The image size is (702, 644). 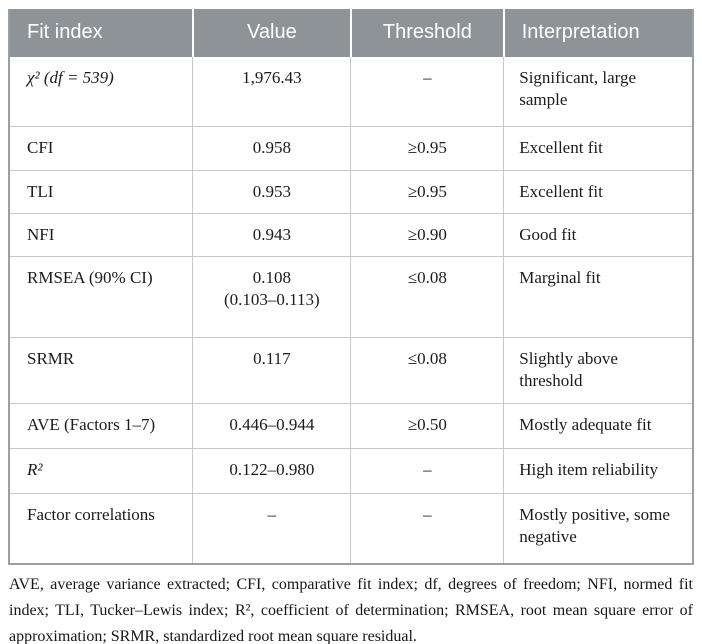 I want to click on value-cell: 0.953, so click(x=272, y=192).